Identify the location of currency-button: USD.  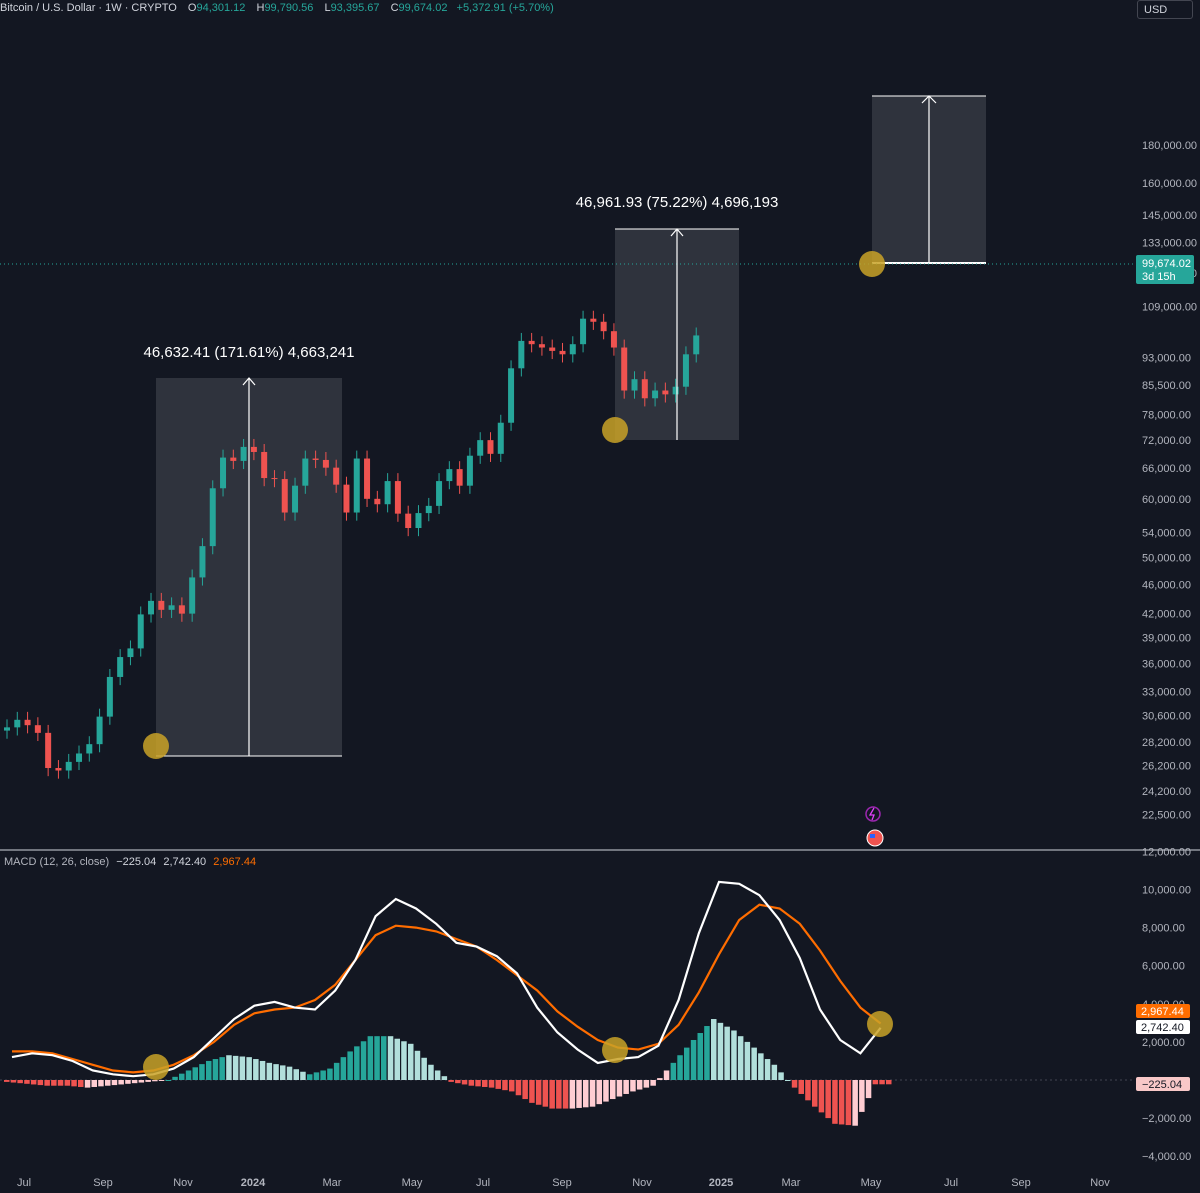
(1165, 9).